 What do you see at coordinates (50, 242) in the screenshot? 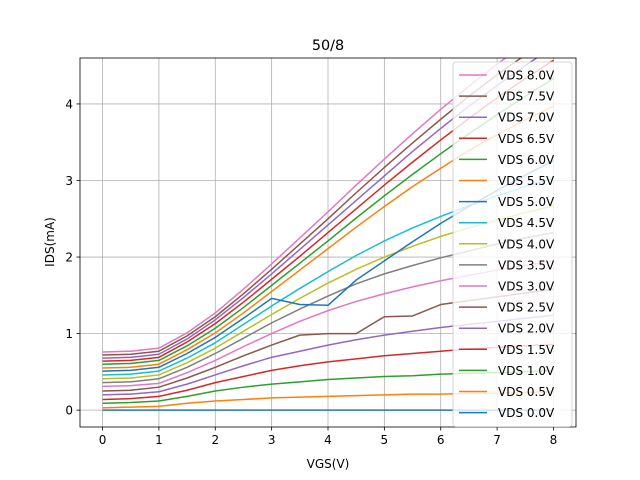
I see `y-axis-label: IDS(mA)` at bounding box center [50, 242].